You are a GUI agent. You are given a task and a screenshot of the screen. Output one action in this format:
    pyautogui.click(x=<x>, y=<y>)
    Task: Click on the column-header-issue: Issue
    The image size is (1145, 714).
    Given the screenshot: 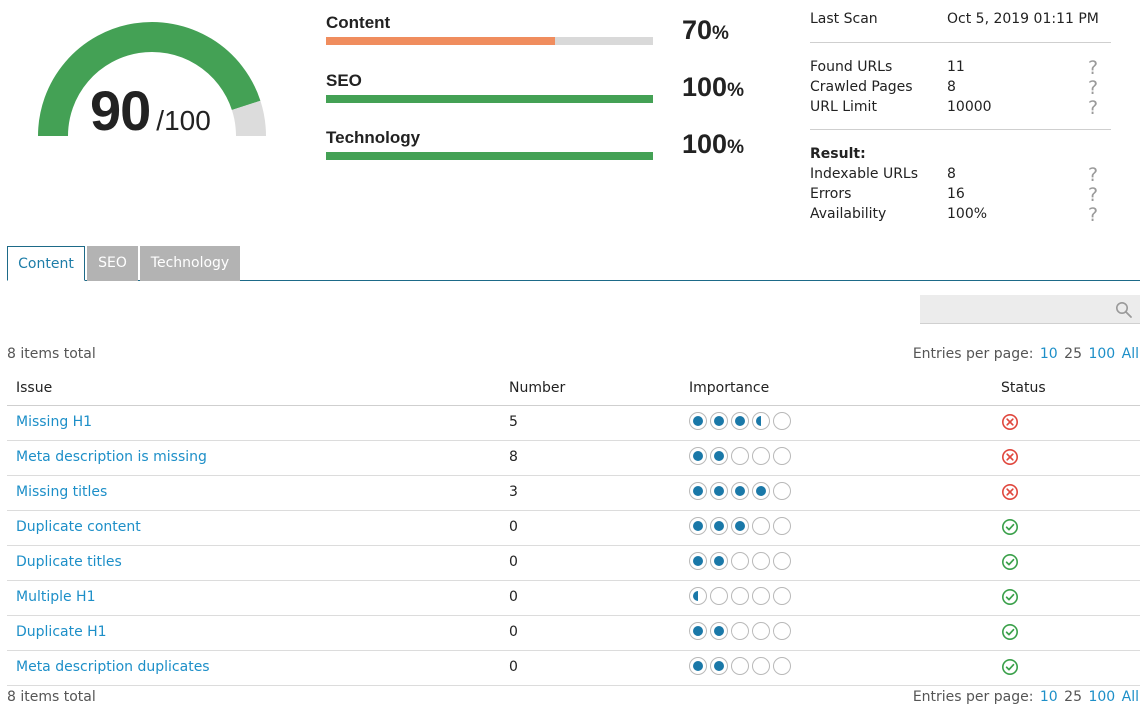 What is the action you would take?
    pyautogui.click(x=34, y=388)
    